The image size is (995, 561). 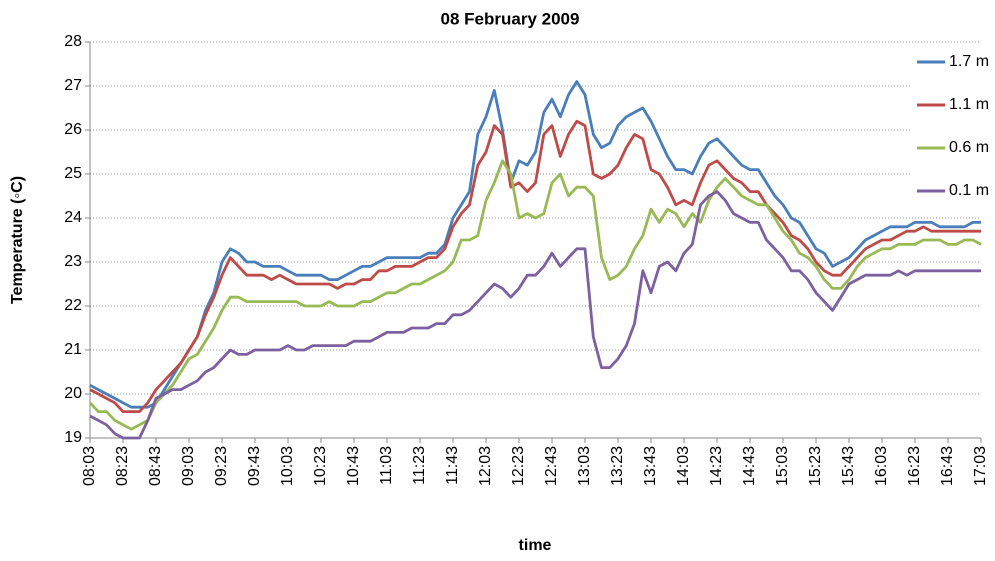 I want to click on x-tick-label: 15:03, so click(x=782, y=466).